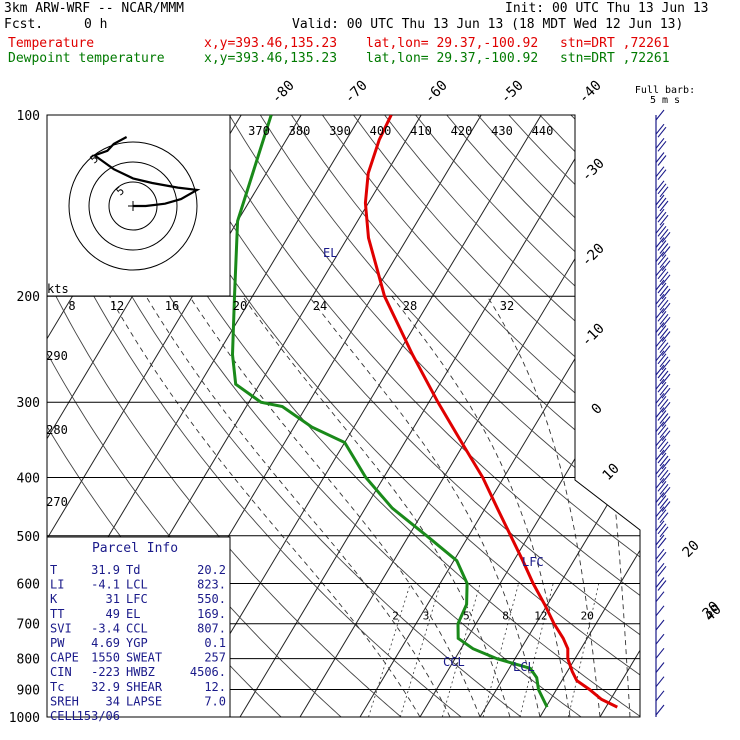 Image resolution: width=740 pixels, height=740 pixels. Describe the element at coordinates (593, 170) in the screenshot. I see `temperature-tick-label: -30` at that location.